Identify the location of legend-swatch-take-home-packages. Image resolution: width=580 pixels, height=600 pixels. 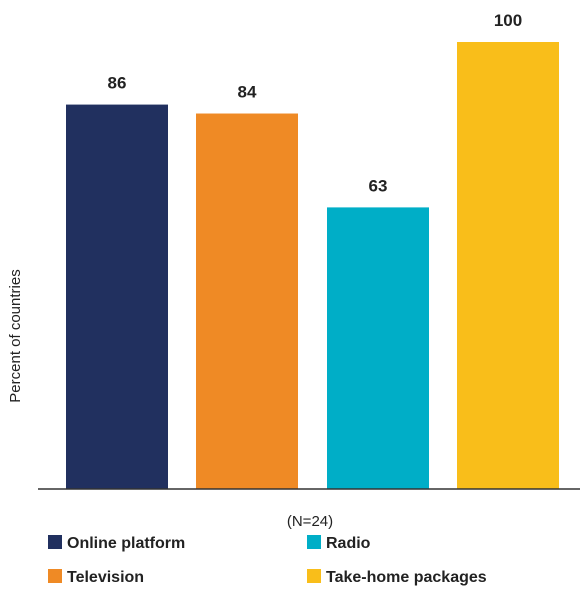
(314, 576).